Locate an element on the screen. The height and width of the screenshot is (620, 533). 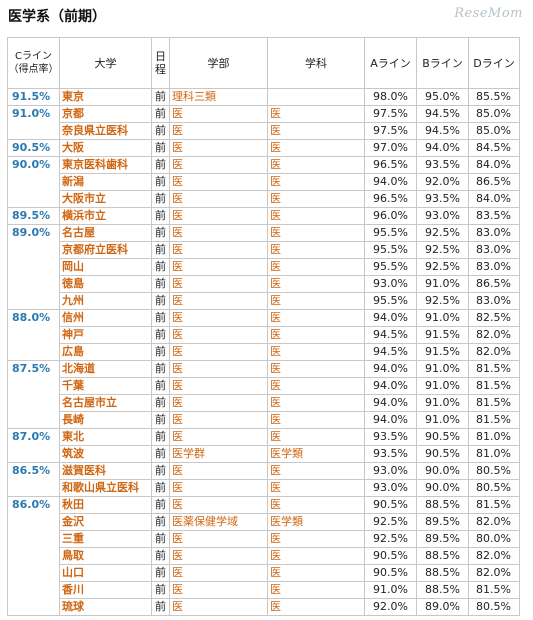
b-line-cell: 94.5% is located at coordinates (442, 114).